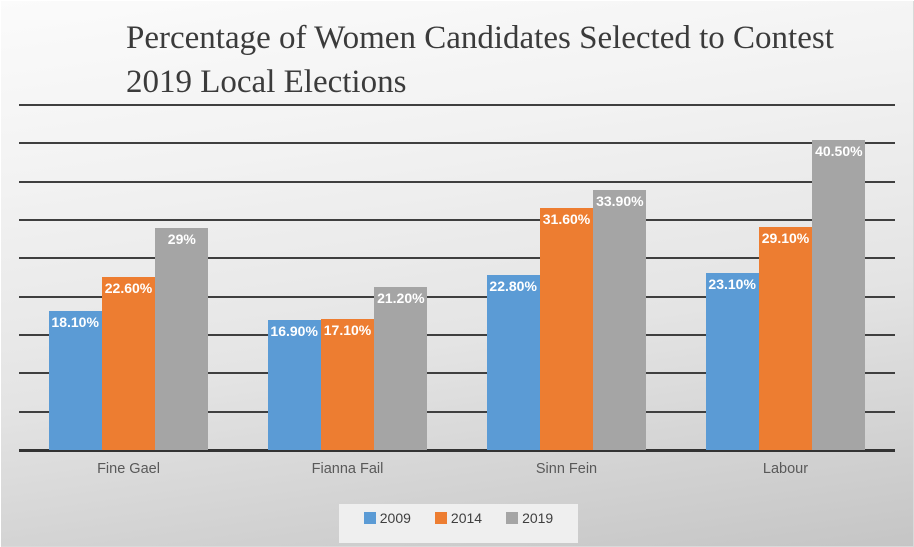  I want to click on bar-2009-fine-gael: 18.10%, so click(75, 380).